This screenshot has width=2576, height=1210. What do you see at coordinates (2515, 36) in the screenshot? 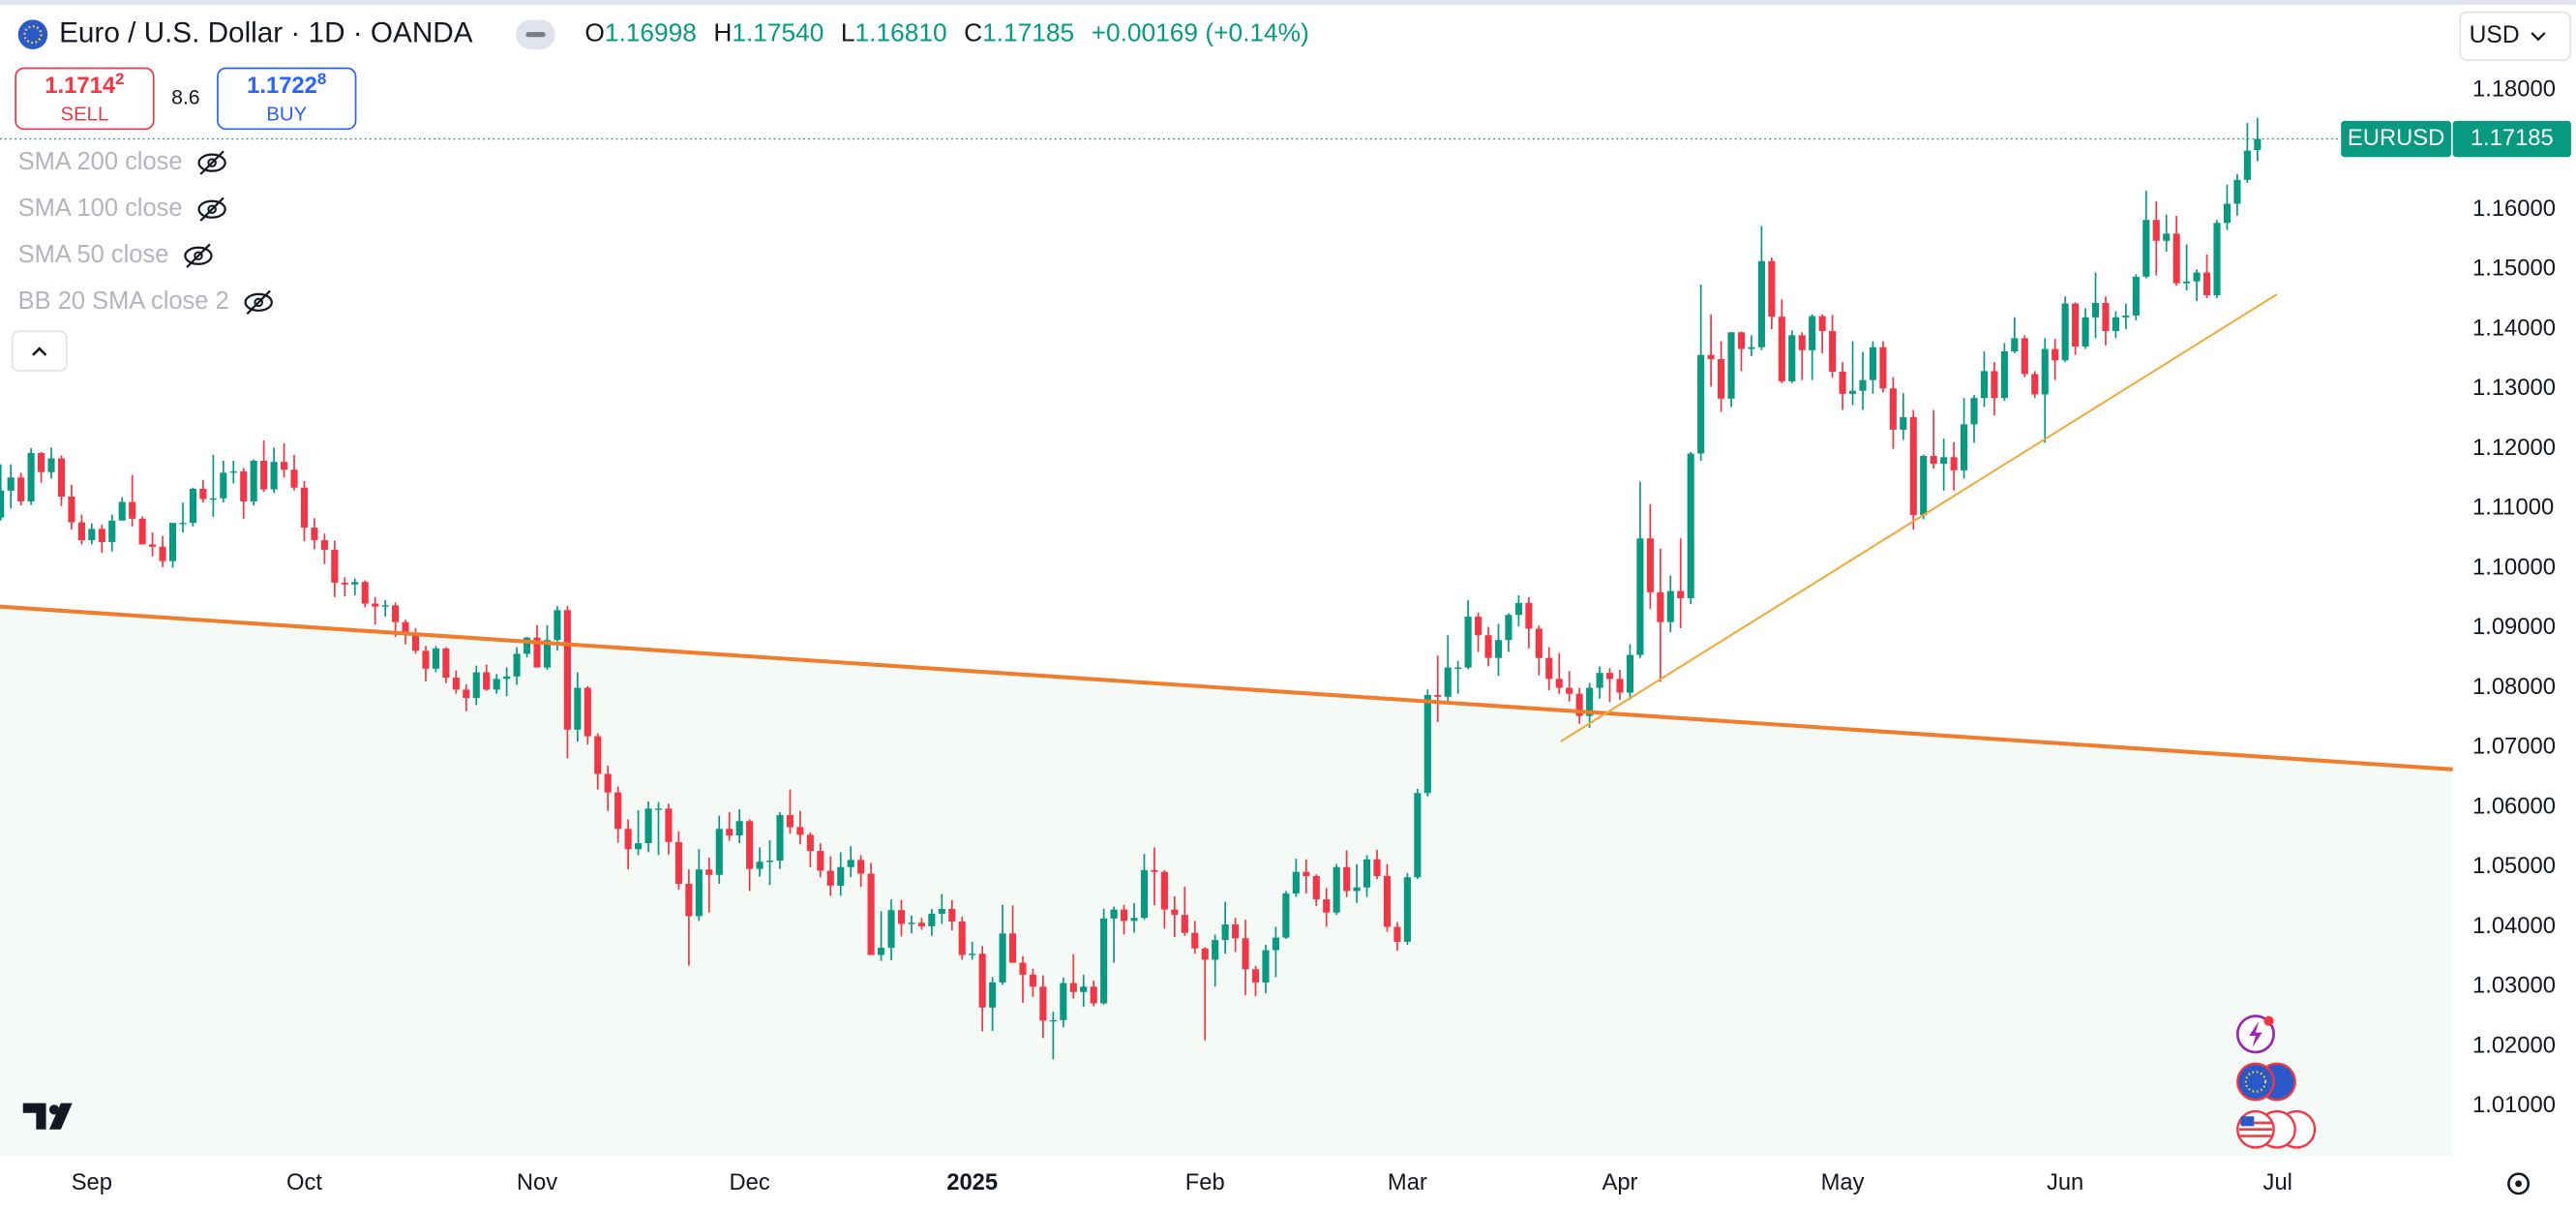
I see `currency-button` at bounding box center [2515, 36].